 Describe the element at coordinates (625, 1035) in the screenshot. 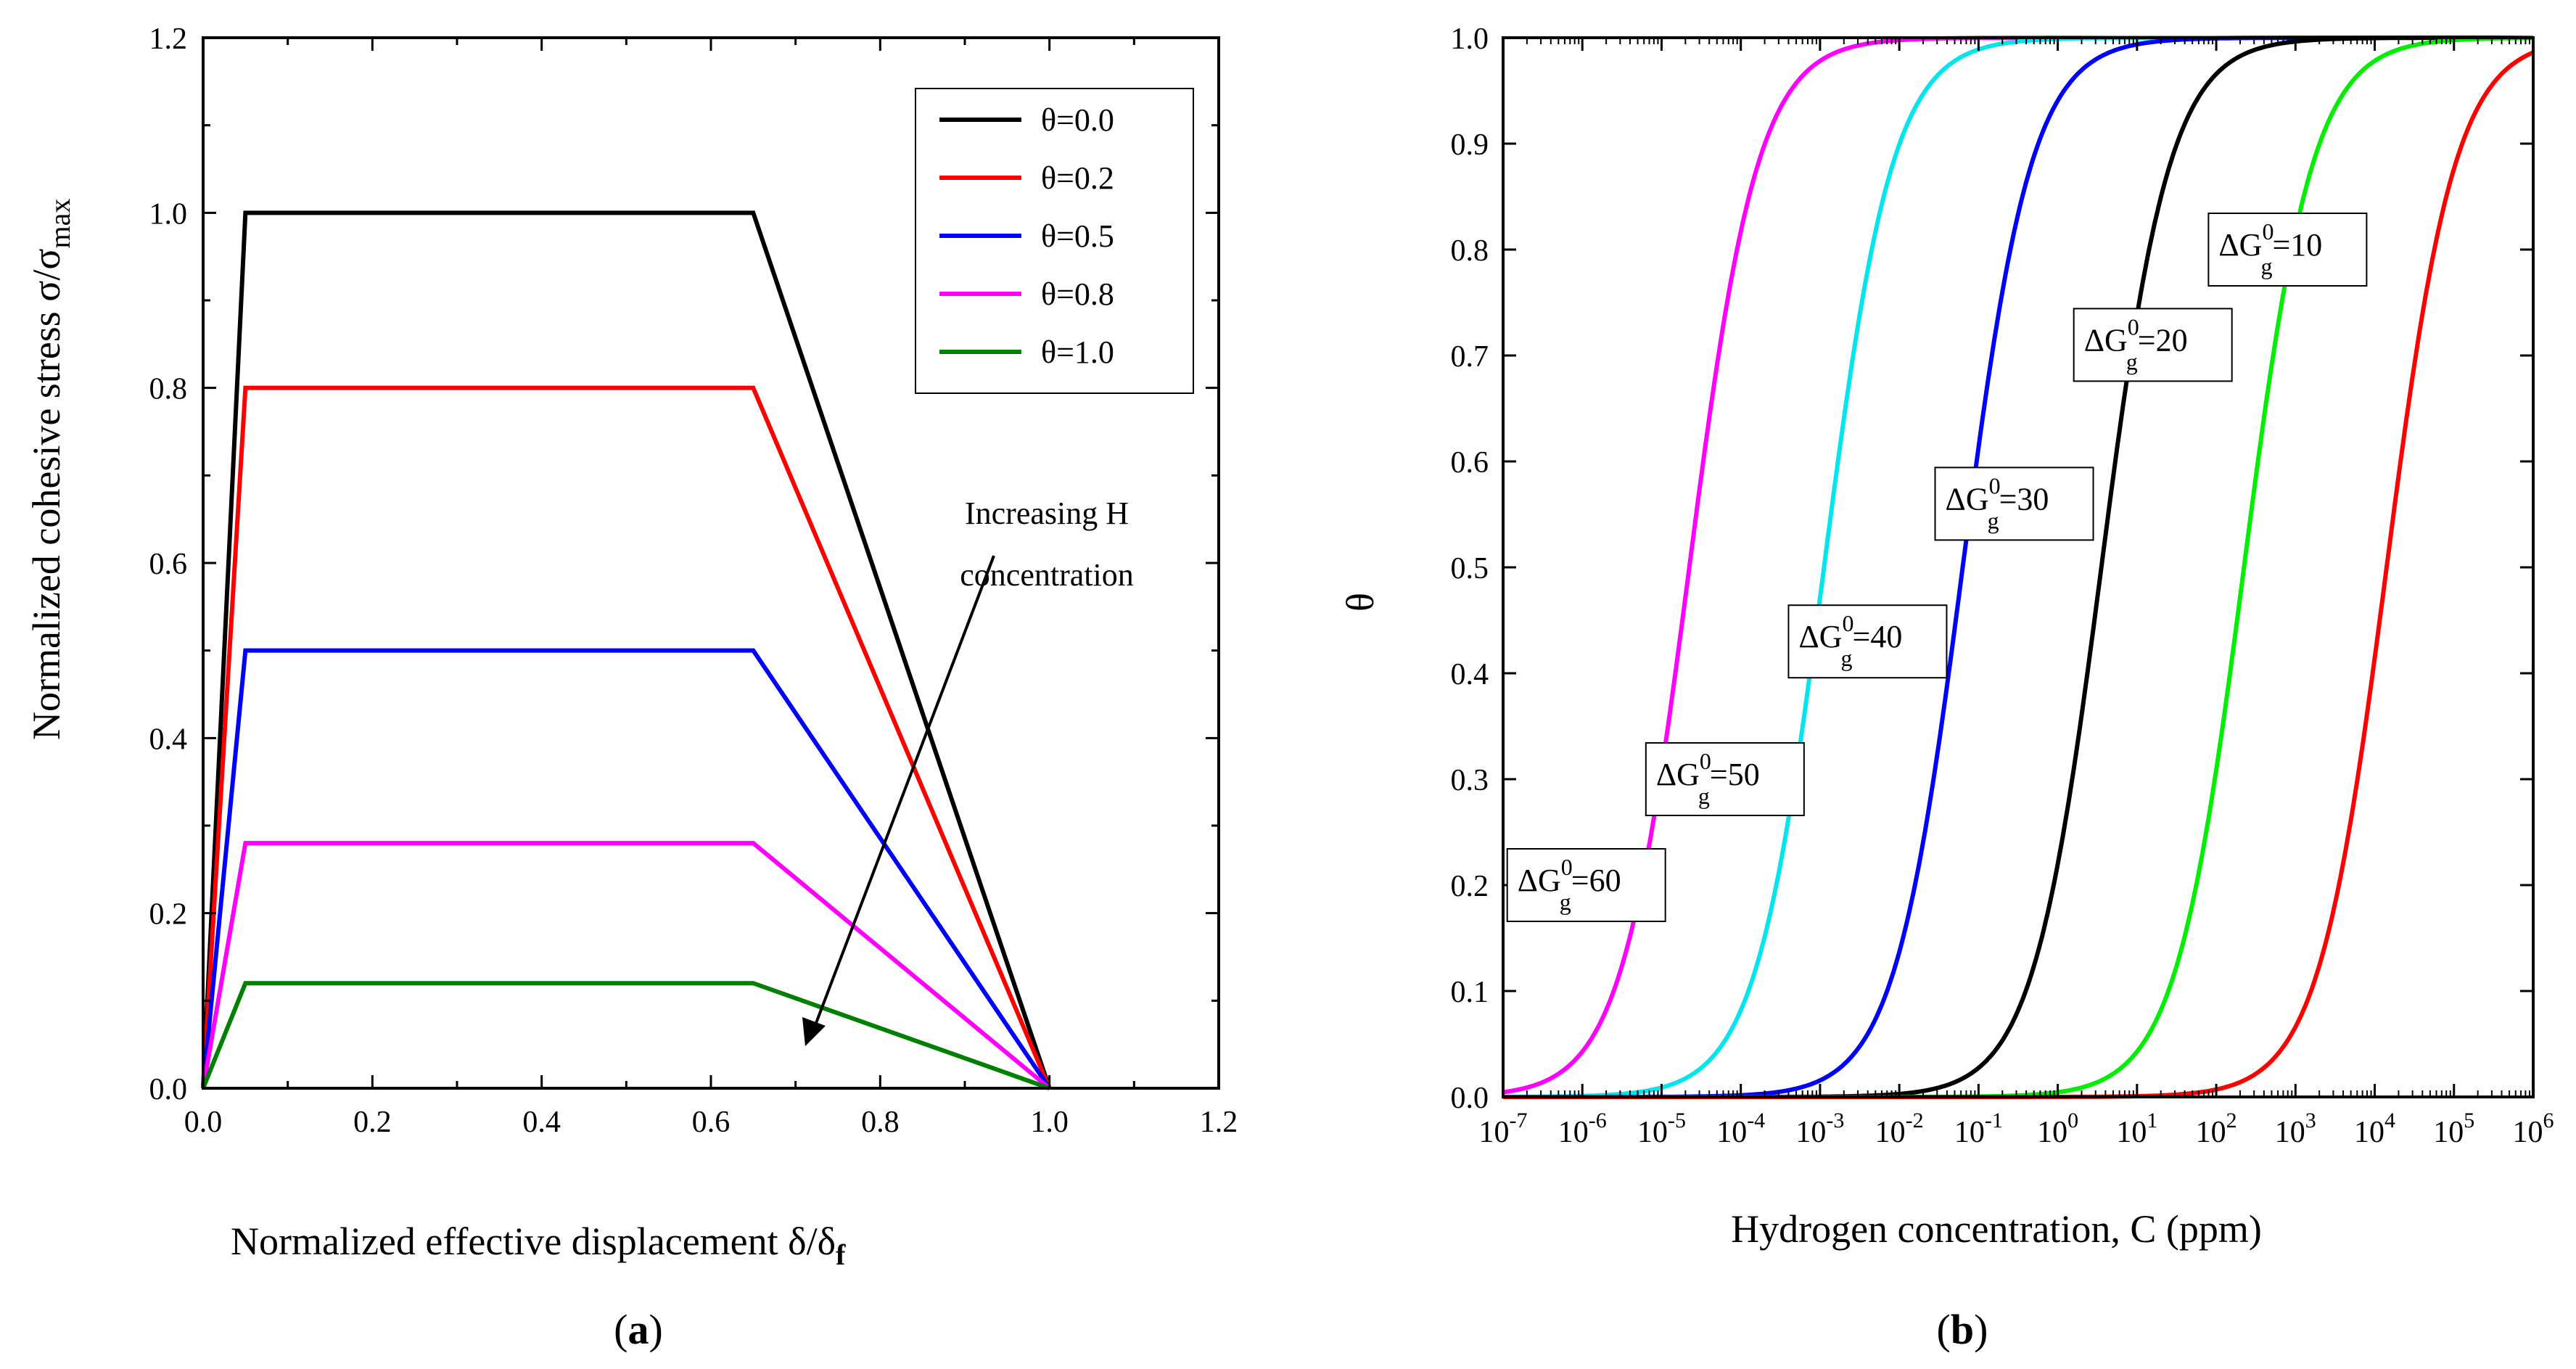

I see `series-line-θ=1.0` at that location.